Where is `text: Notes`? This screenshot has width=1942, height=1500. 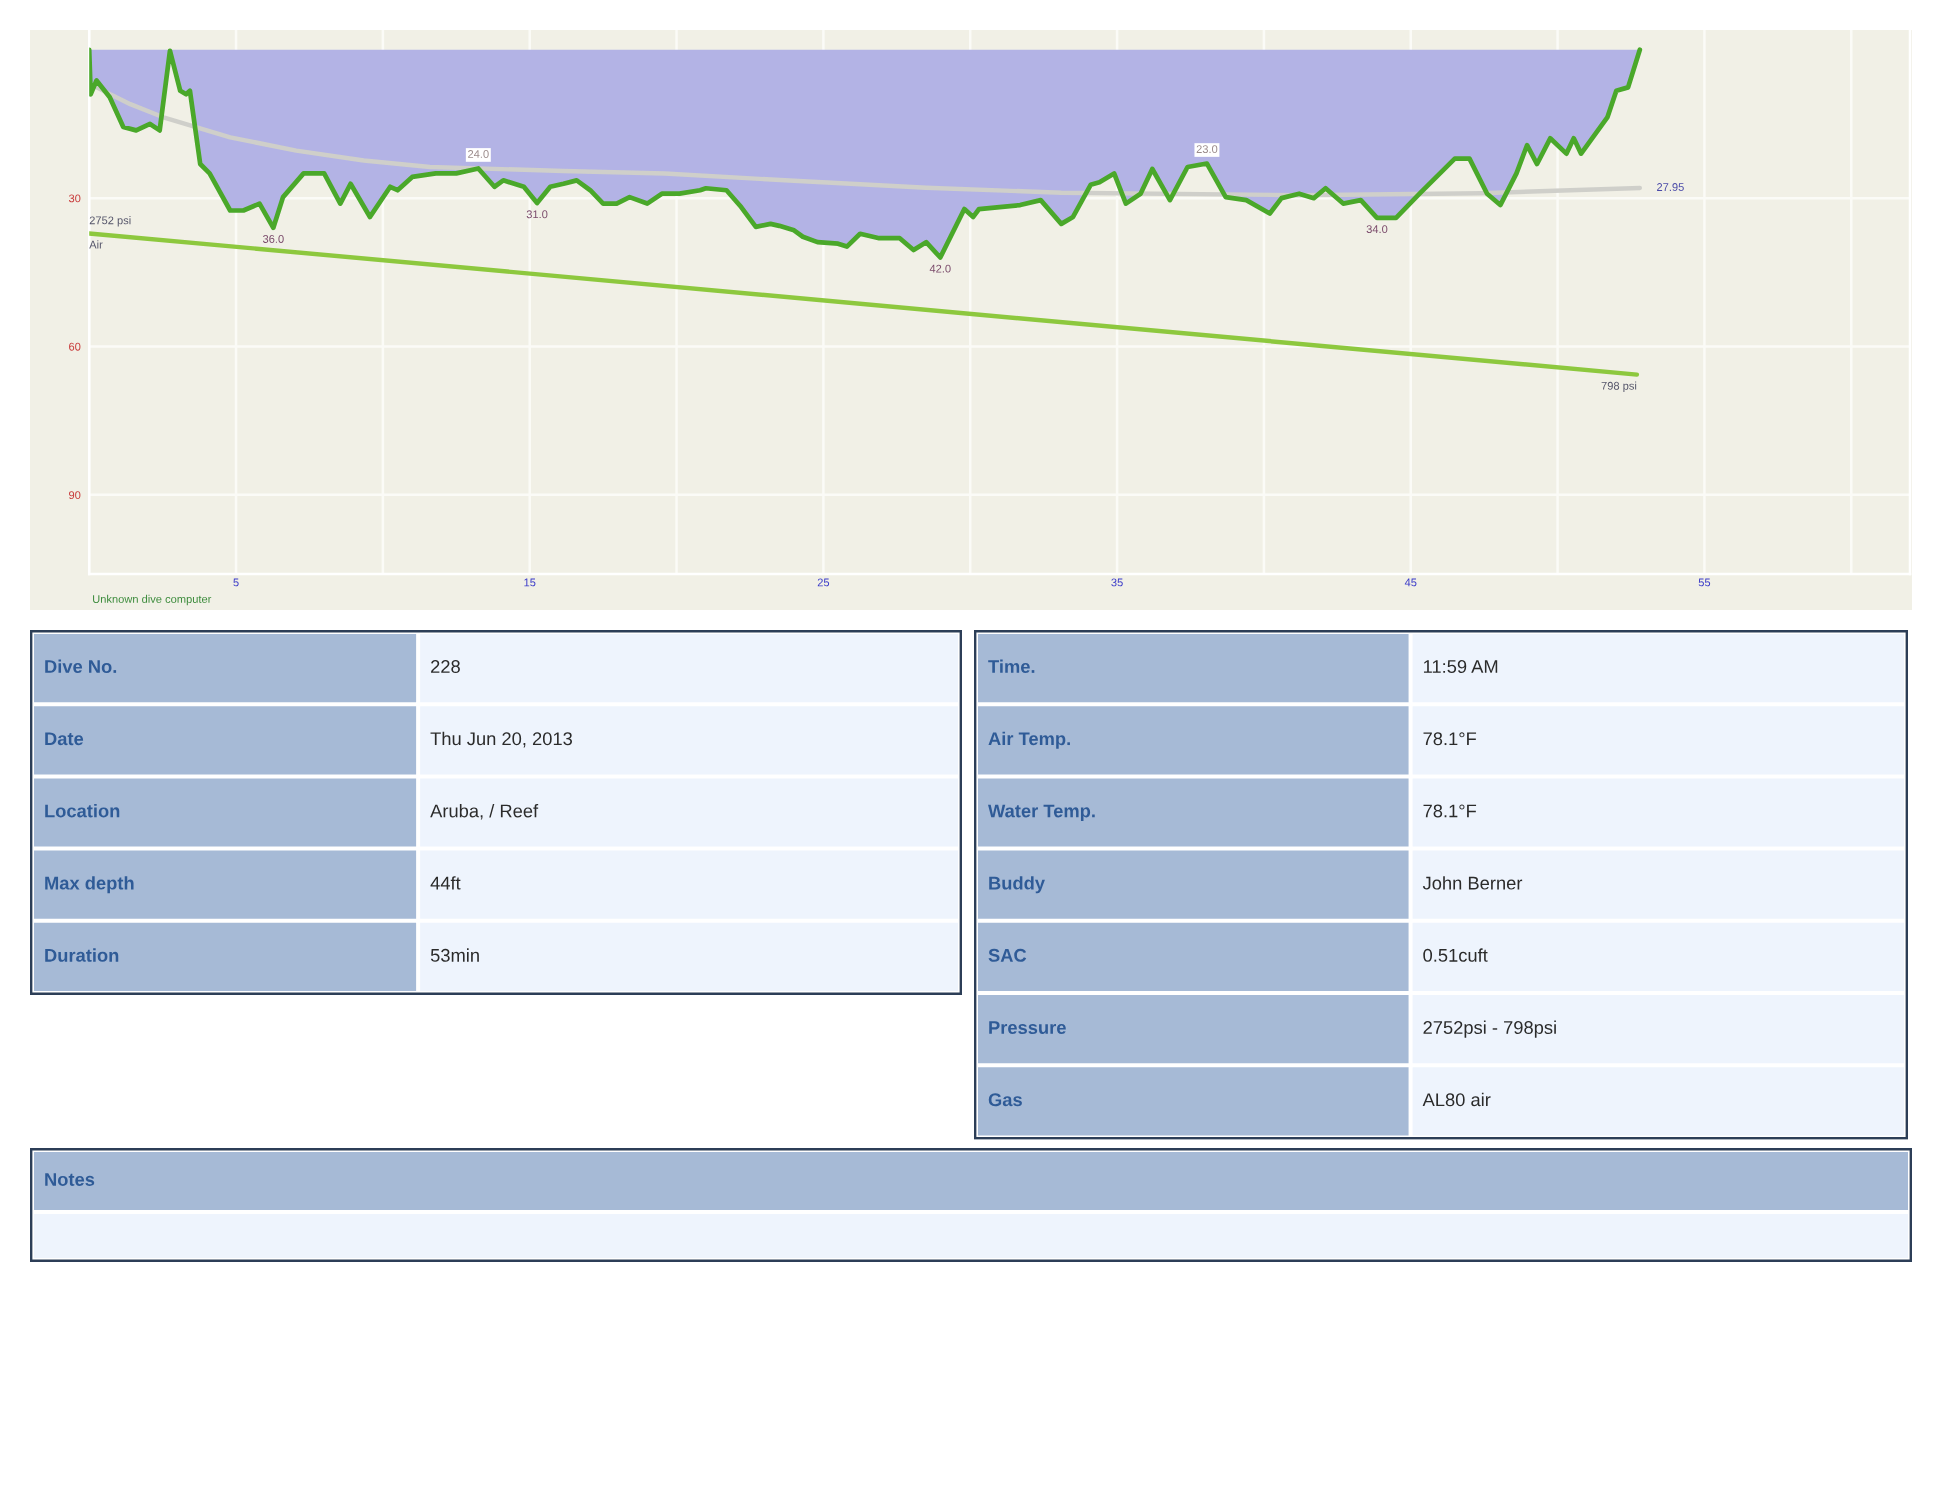 text: Notes is located at coordinates (70, 1179).